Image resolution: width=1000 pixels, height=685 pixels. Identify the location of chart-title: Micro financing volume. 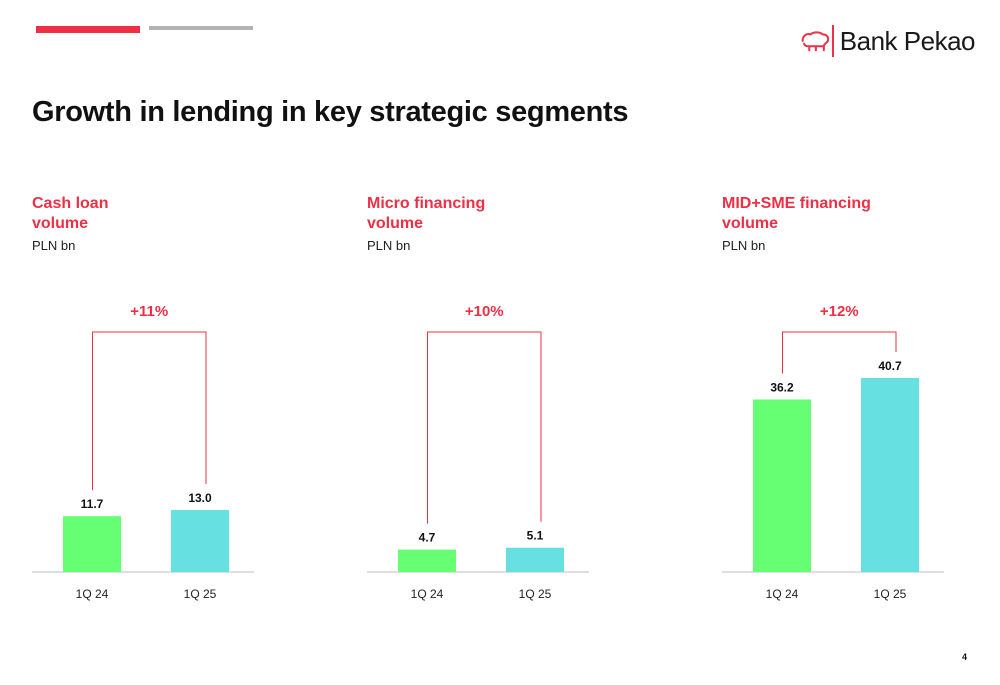
(467, 214).